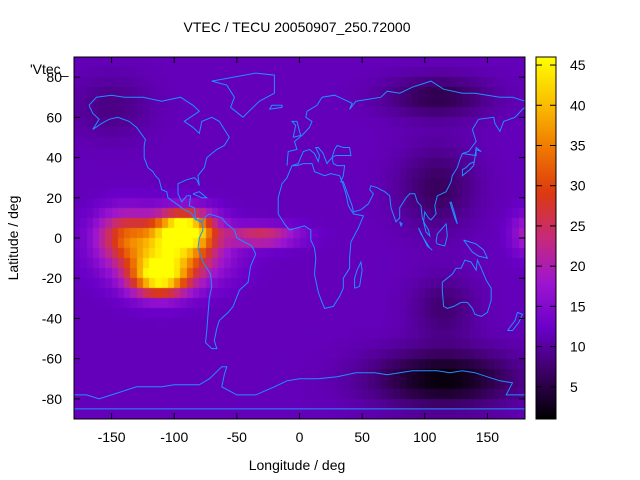 This screenshot has width=640, height=480. I want to click on x-tick-label: 50, so click(362, 437).